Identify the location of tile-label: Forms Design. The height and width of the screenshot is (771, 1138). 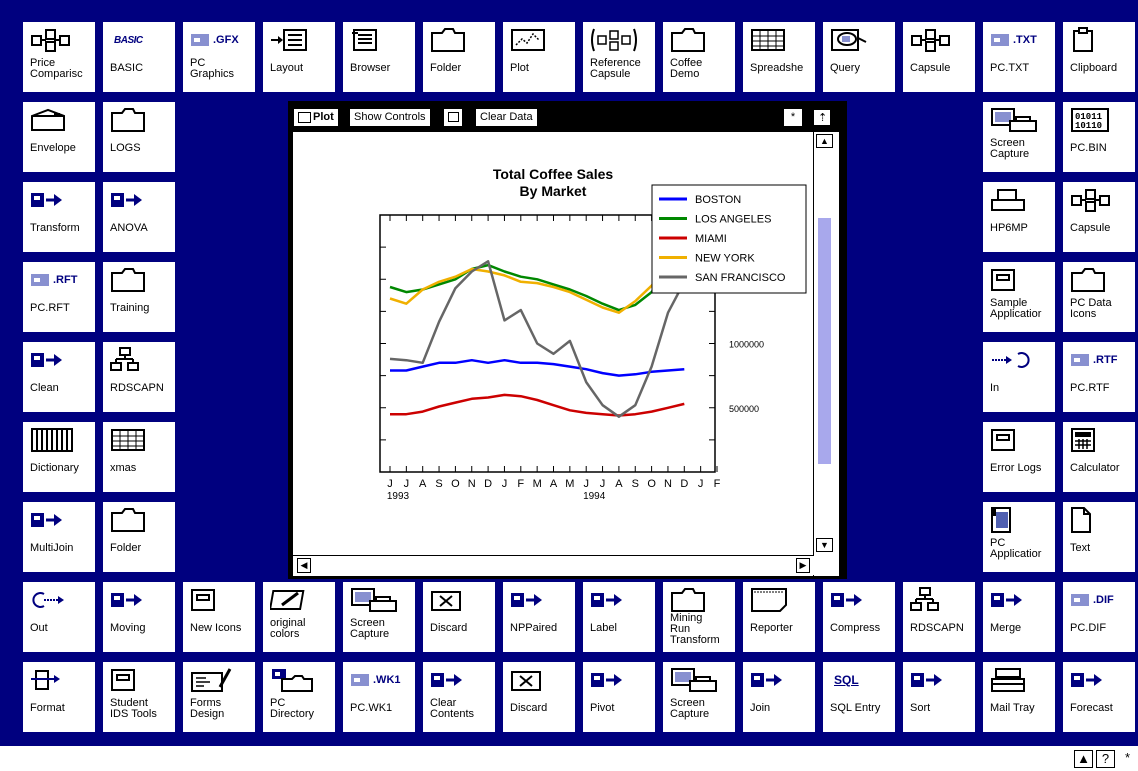
(207, 709).